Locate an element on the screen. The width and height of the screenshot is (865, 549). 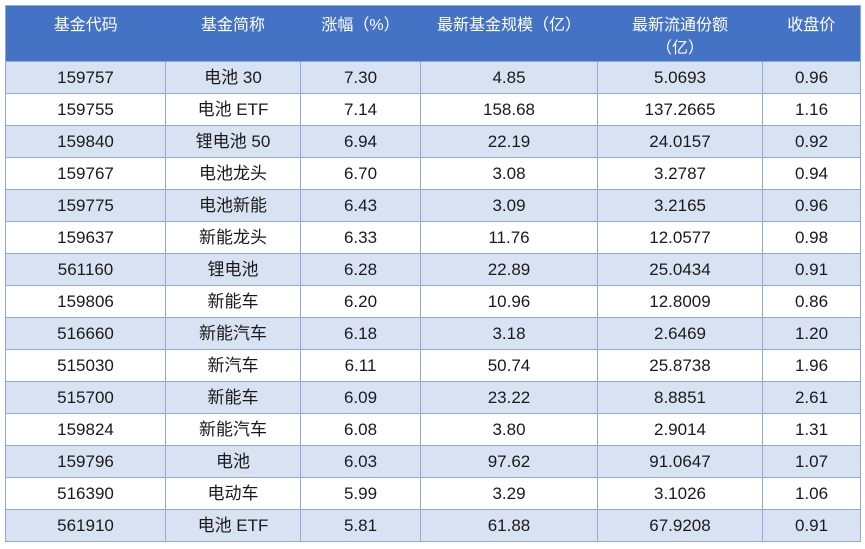
table-row: 159775 电池新能 6.43 3.09 3.2165 0.96 is located at coordinates (433, 205).